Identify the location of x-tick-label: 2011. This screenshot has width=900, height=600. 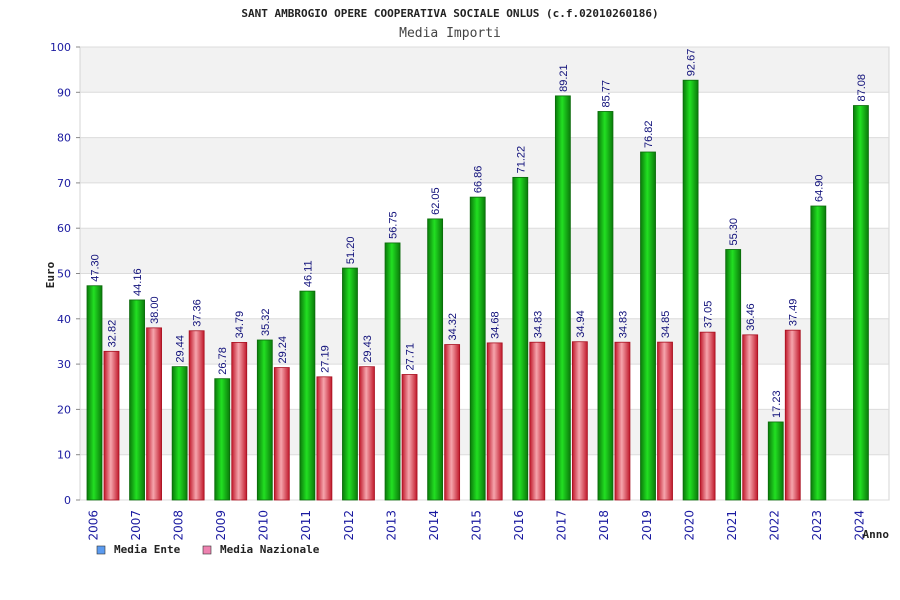
(306, 525).